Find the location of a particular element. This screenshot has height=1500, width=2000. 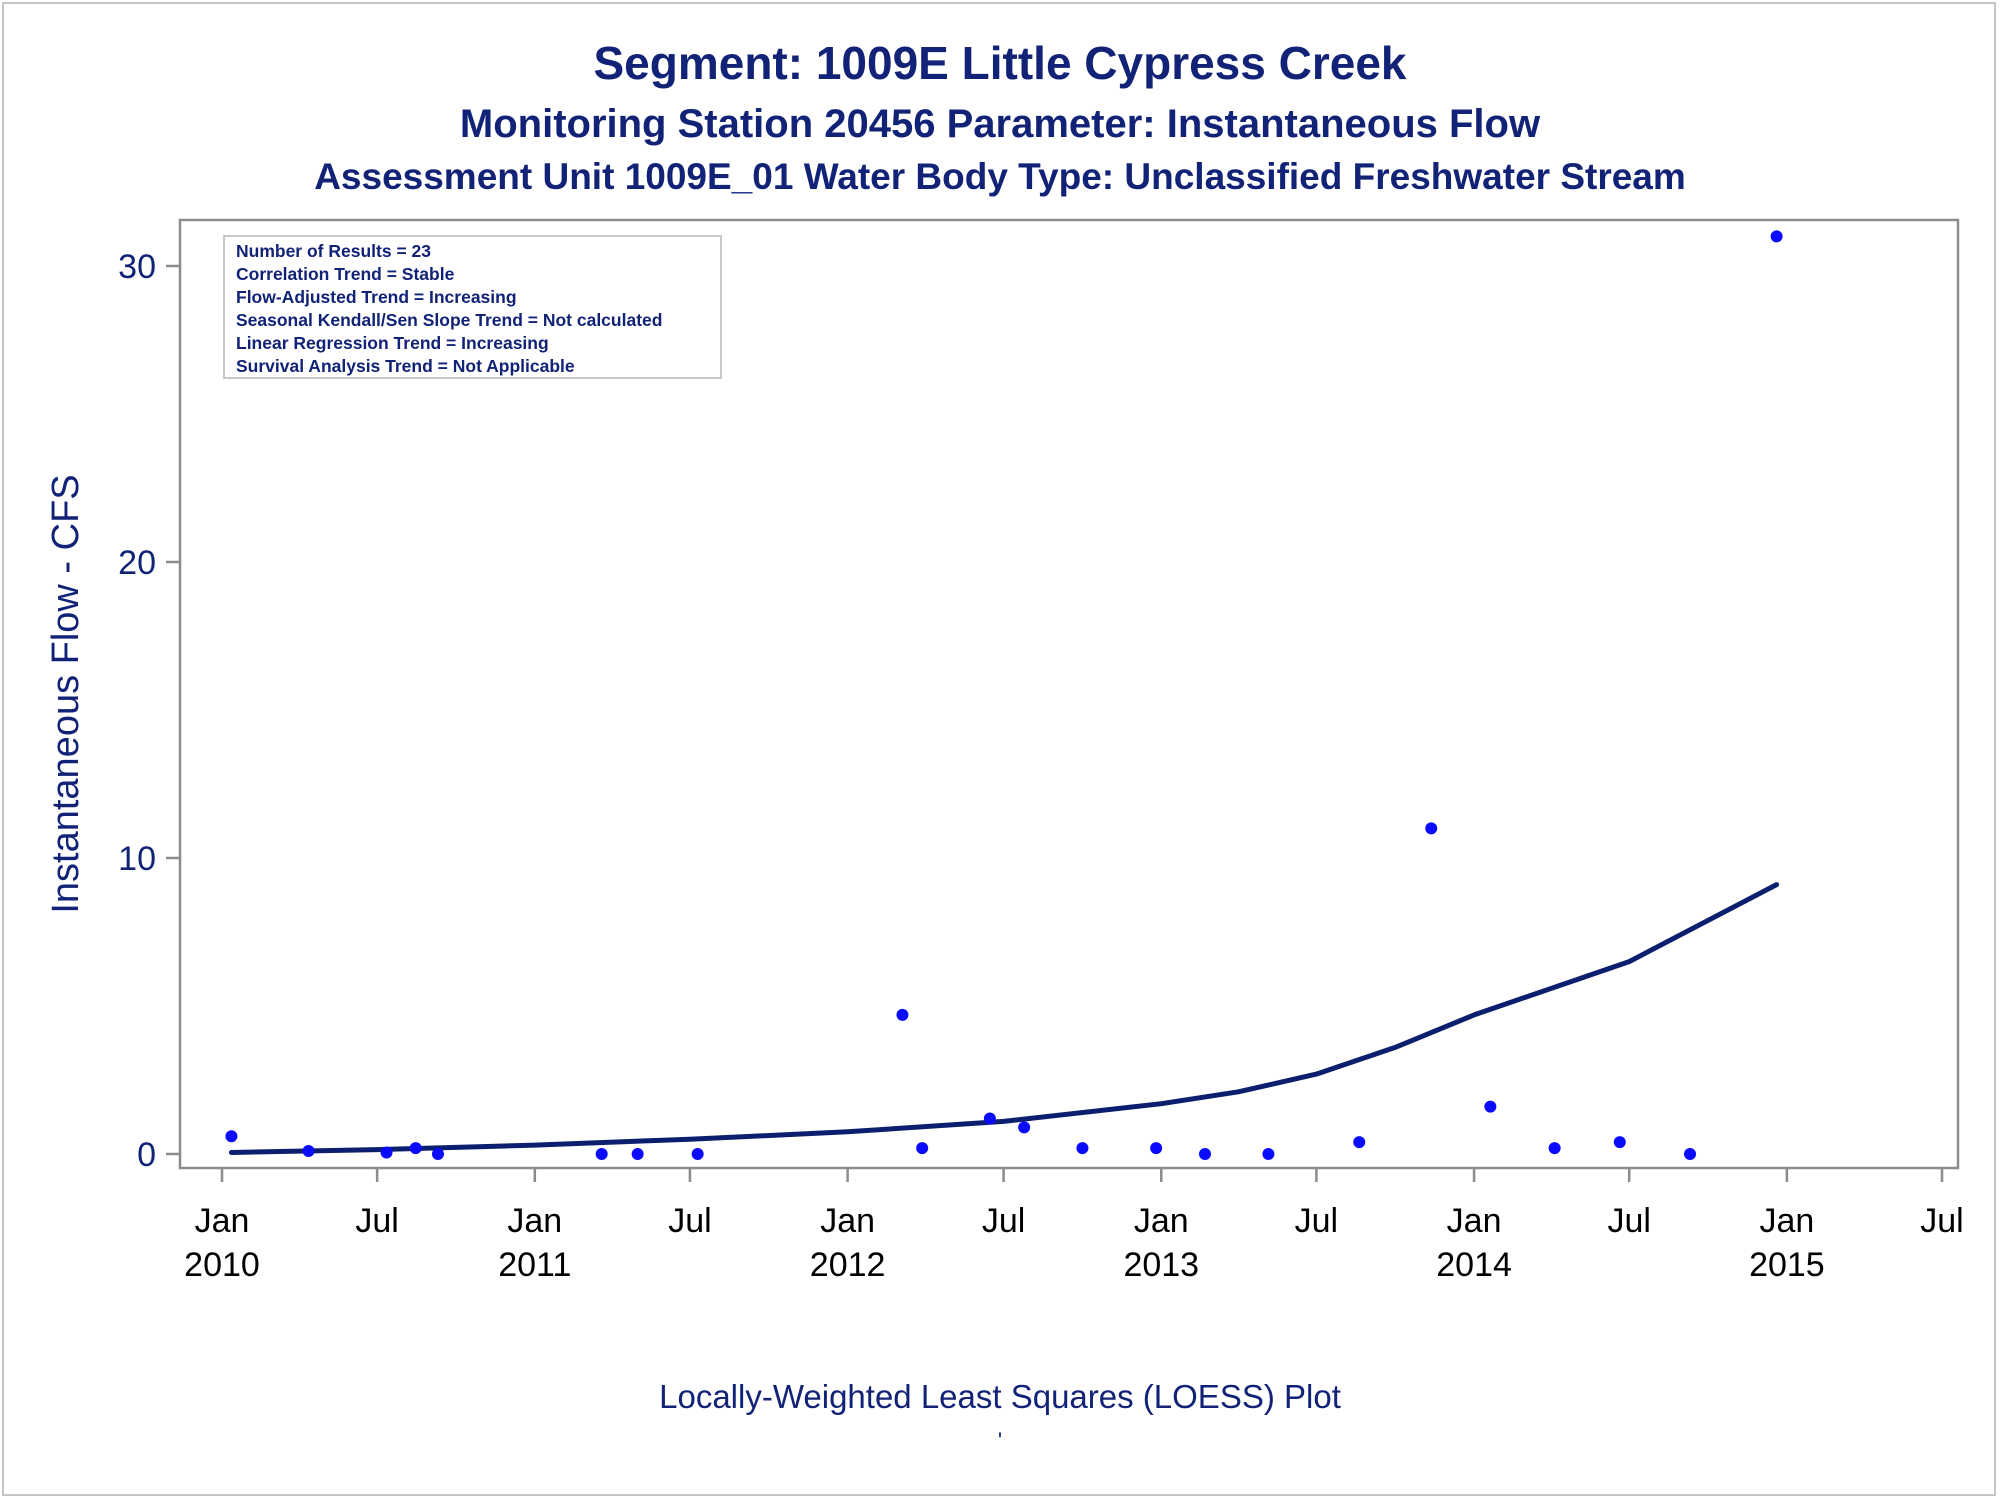

y-axis-label: Instantaneous Flow - CFS is located at coordinates (66, 693).